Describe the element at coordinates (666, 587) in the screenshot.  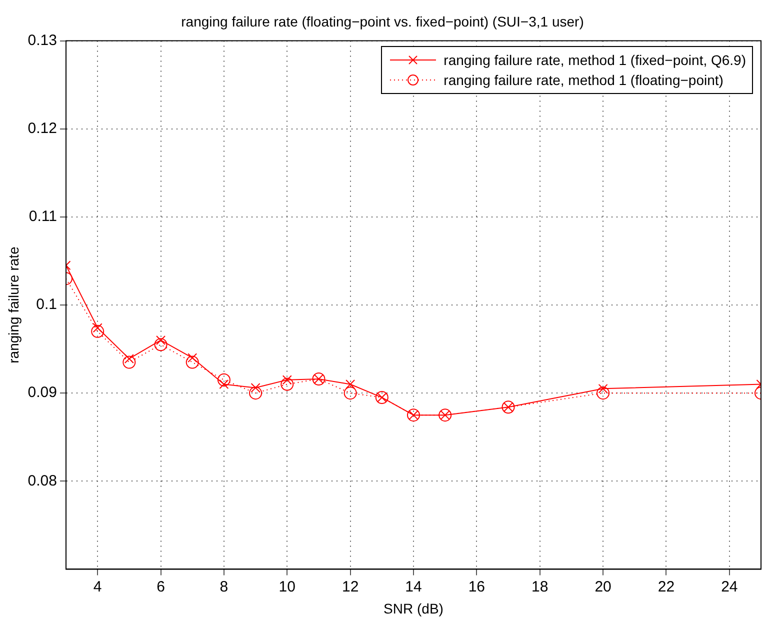
I see `x-tick-label: 22` at that location.